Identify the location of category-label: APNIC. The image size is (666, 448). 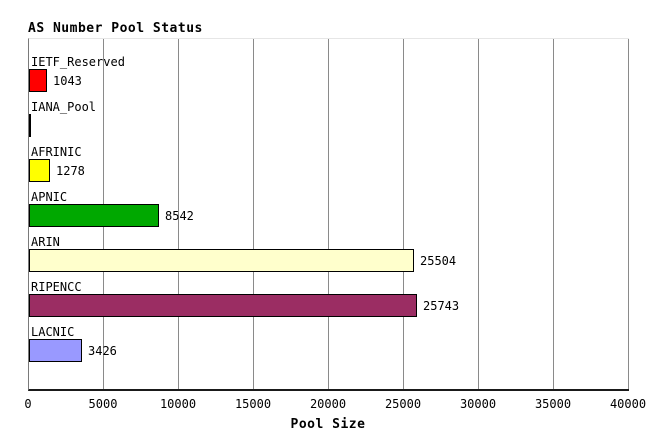
(49, 197).